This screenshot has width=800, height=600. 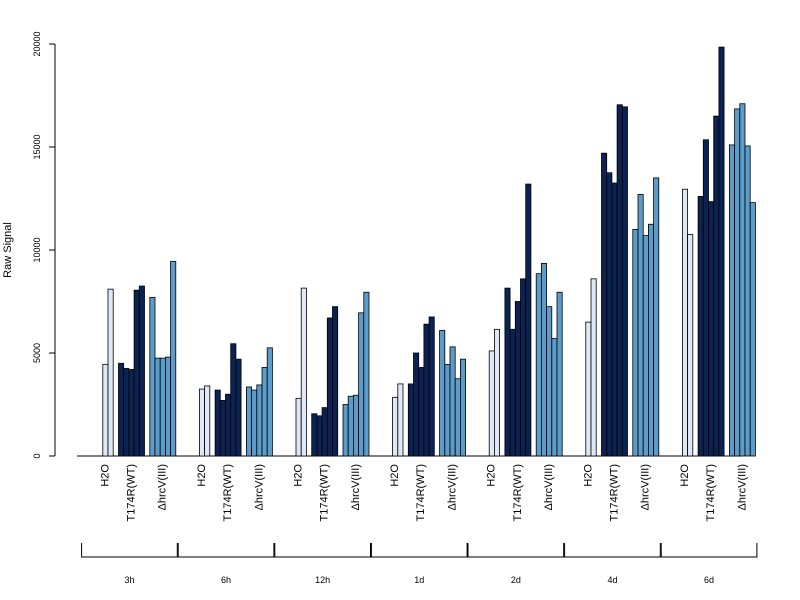 I want to click on y-tick-label: 10000, so click(x=37, y=249).